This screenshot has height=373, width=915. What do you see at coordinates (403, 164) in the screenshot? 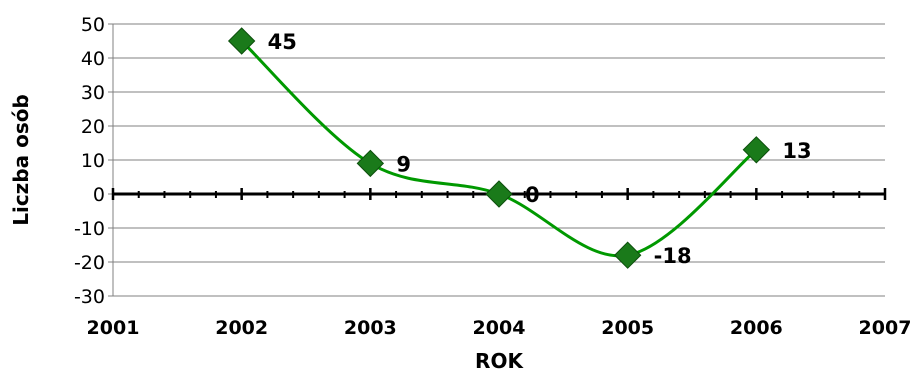
I see `data-label: 9` at bounding box center [403, 164].